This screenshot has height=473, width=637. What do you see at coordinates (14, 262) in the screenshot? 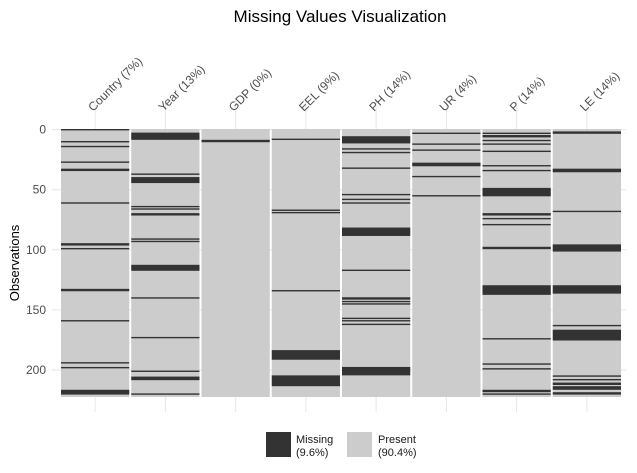
I see `y-axis-title: Observations` at bounding box center [14, 262].